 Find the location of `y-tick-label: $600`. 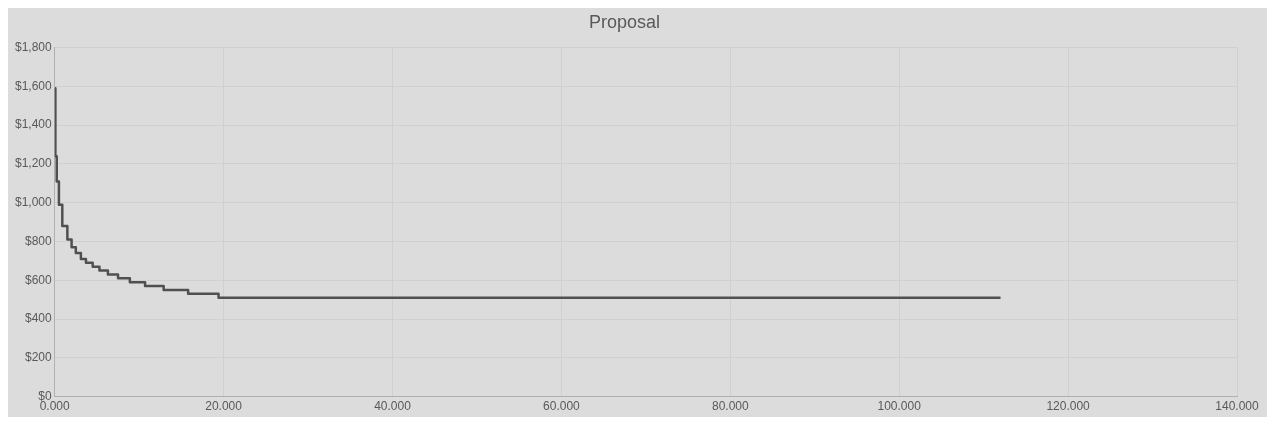

y-tick-label: $600 is located at coordinates (39, 279).